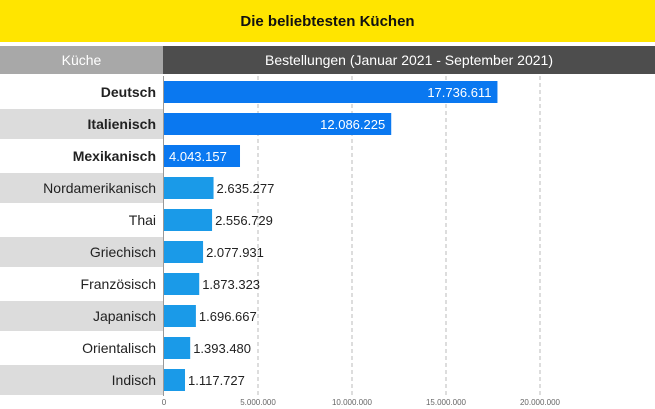 The height and width of the screenshot is (409, 655). I want to click on x-tick-label: 20.000.000, so click(540, 402).